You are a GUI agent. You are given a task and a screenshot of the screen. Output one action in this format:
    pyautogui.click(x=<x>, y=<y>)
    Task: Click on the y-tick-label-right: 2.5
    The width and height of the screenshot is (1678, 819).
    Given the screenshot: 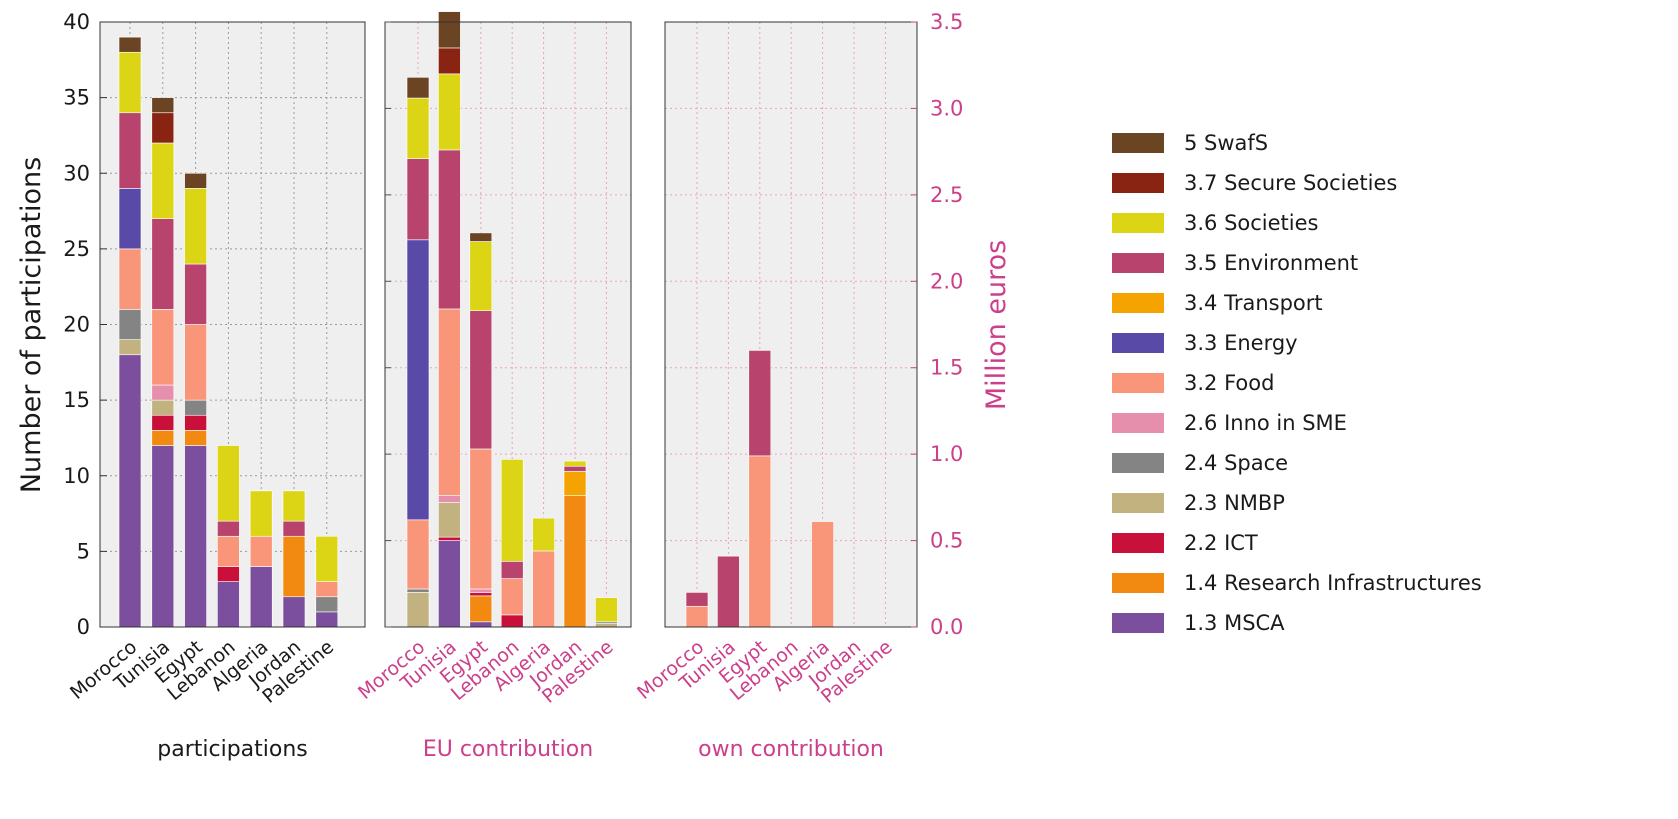 What is the action you would take?
    pyautogui.click(x=946, y=195)
    